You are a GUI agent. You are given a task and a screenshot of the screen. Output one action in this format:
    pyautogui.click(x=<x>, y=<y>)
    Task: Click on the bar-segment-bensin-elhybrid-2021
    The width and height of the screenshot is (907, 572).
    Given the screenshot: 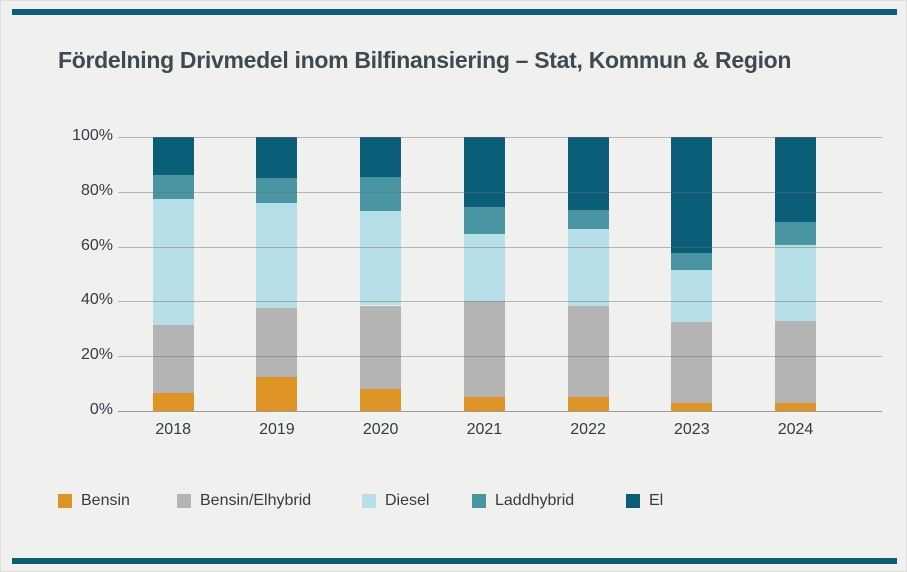 What is the action you would take?
    pyautogui.click(x=484, y=349)
    